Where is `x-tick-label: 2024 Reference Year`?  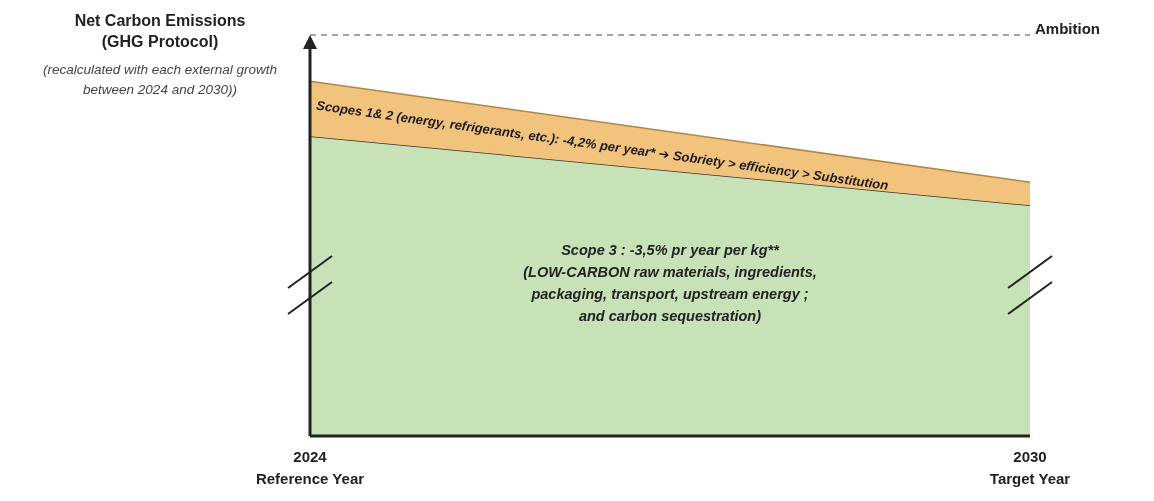
x-tick-label: 2024 Reference Year is located at coordinates (310, 467).